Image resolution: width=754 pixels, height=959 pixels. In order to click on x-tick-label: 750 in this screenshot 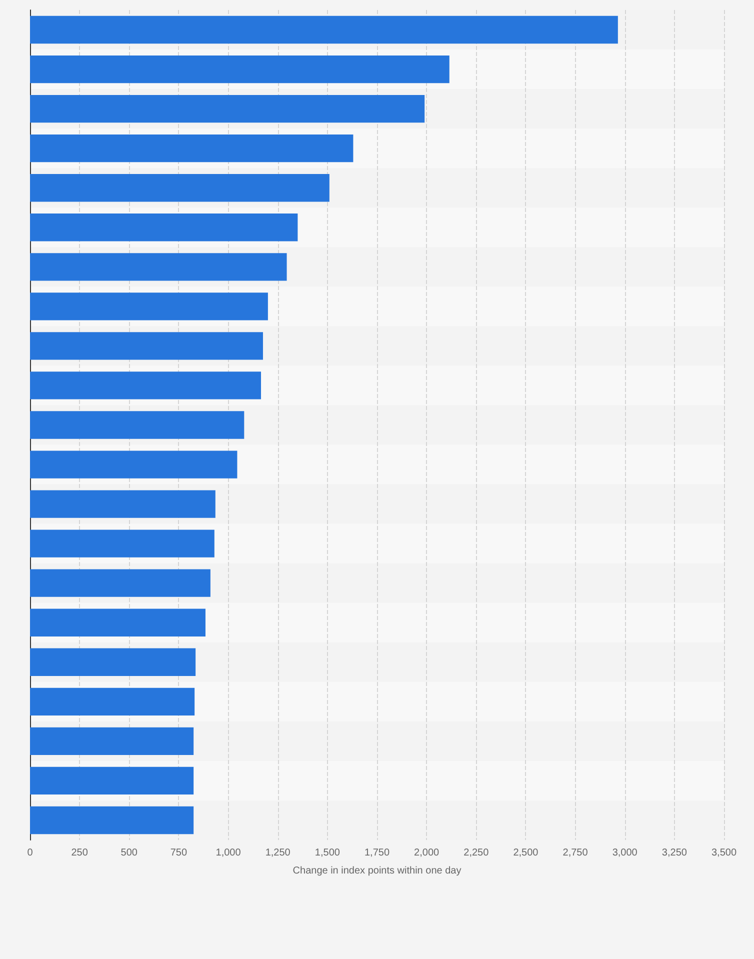, I will do `click(179, 853)`.